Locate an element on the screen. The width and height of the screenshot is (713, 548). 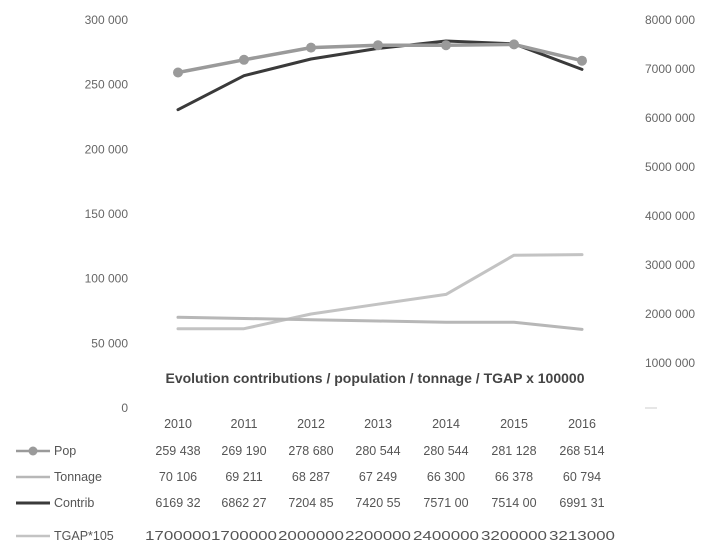
category-label: 2016 is located at coordinates (582, 424).